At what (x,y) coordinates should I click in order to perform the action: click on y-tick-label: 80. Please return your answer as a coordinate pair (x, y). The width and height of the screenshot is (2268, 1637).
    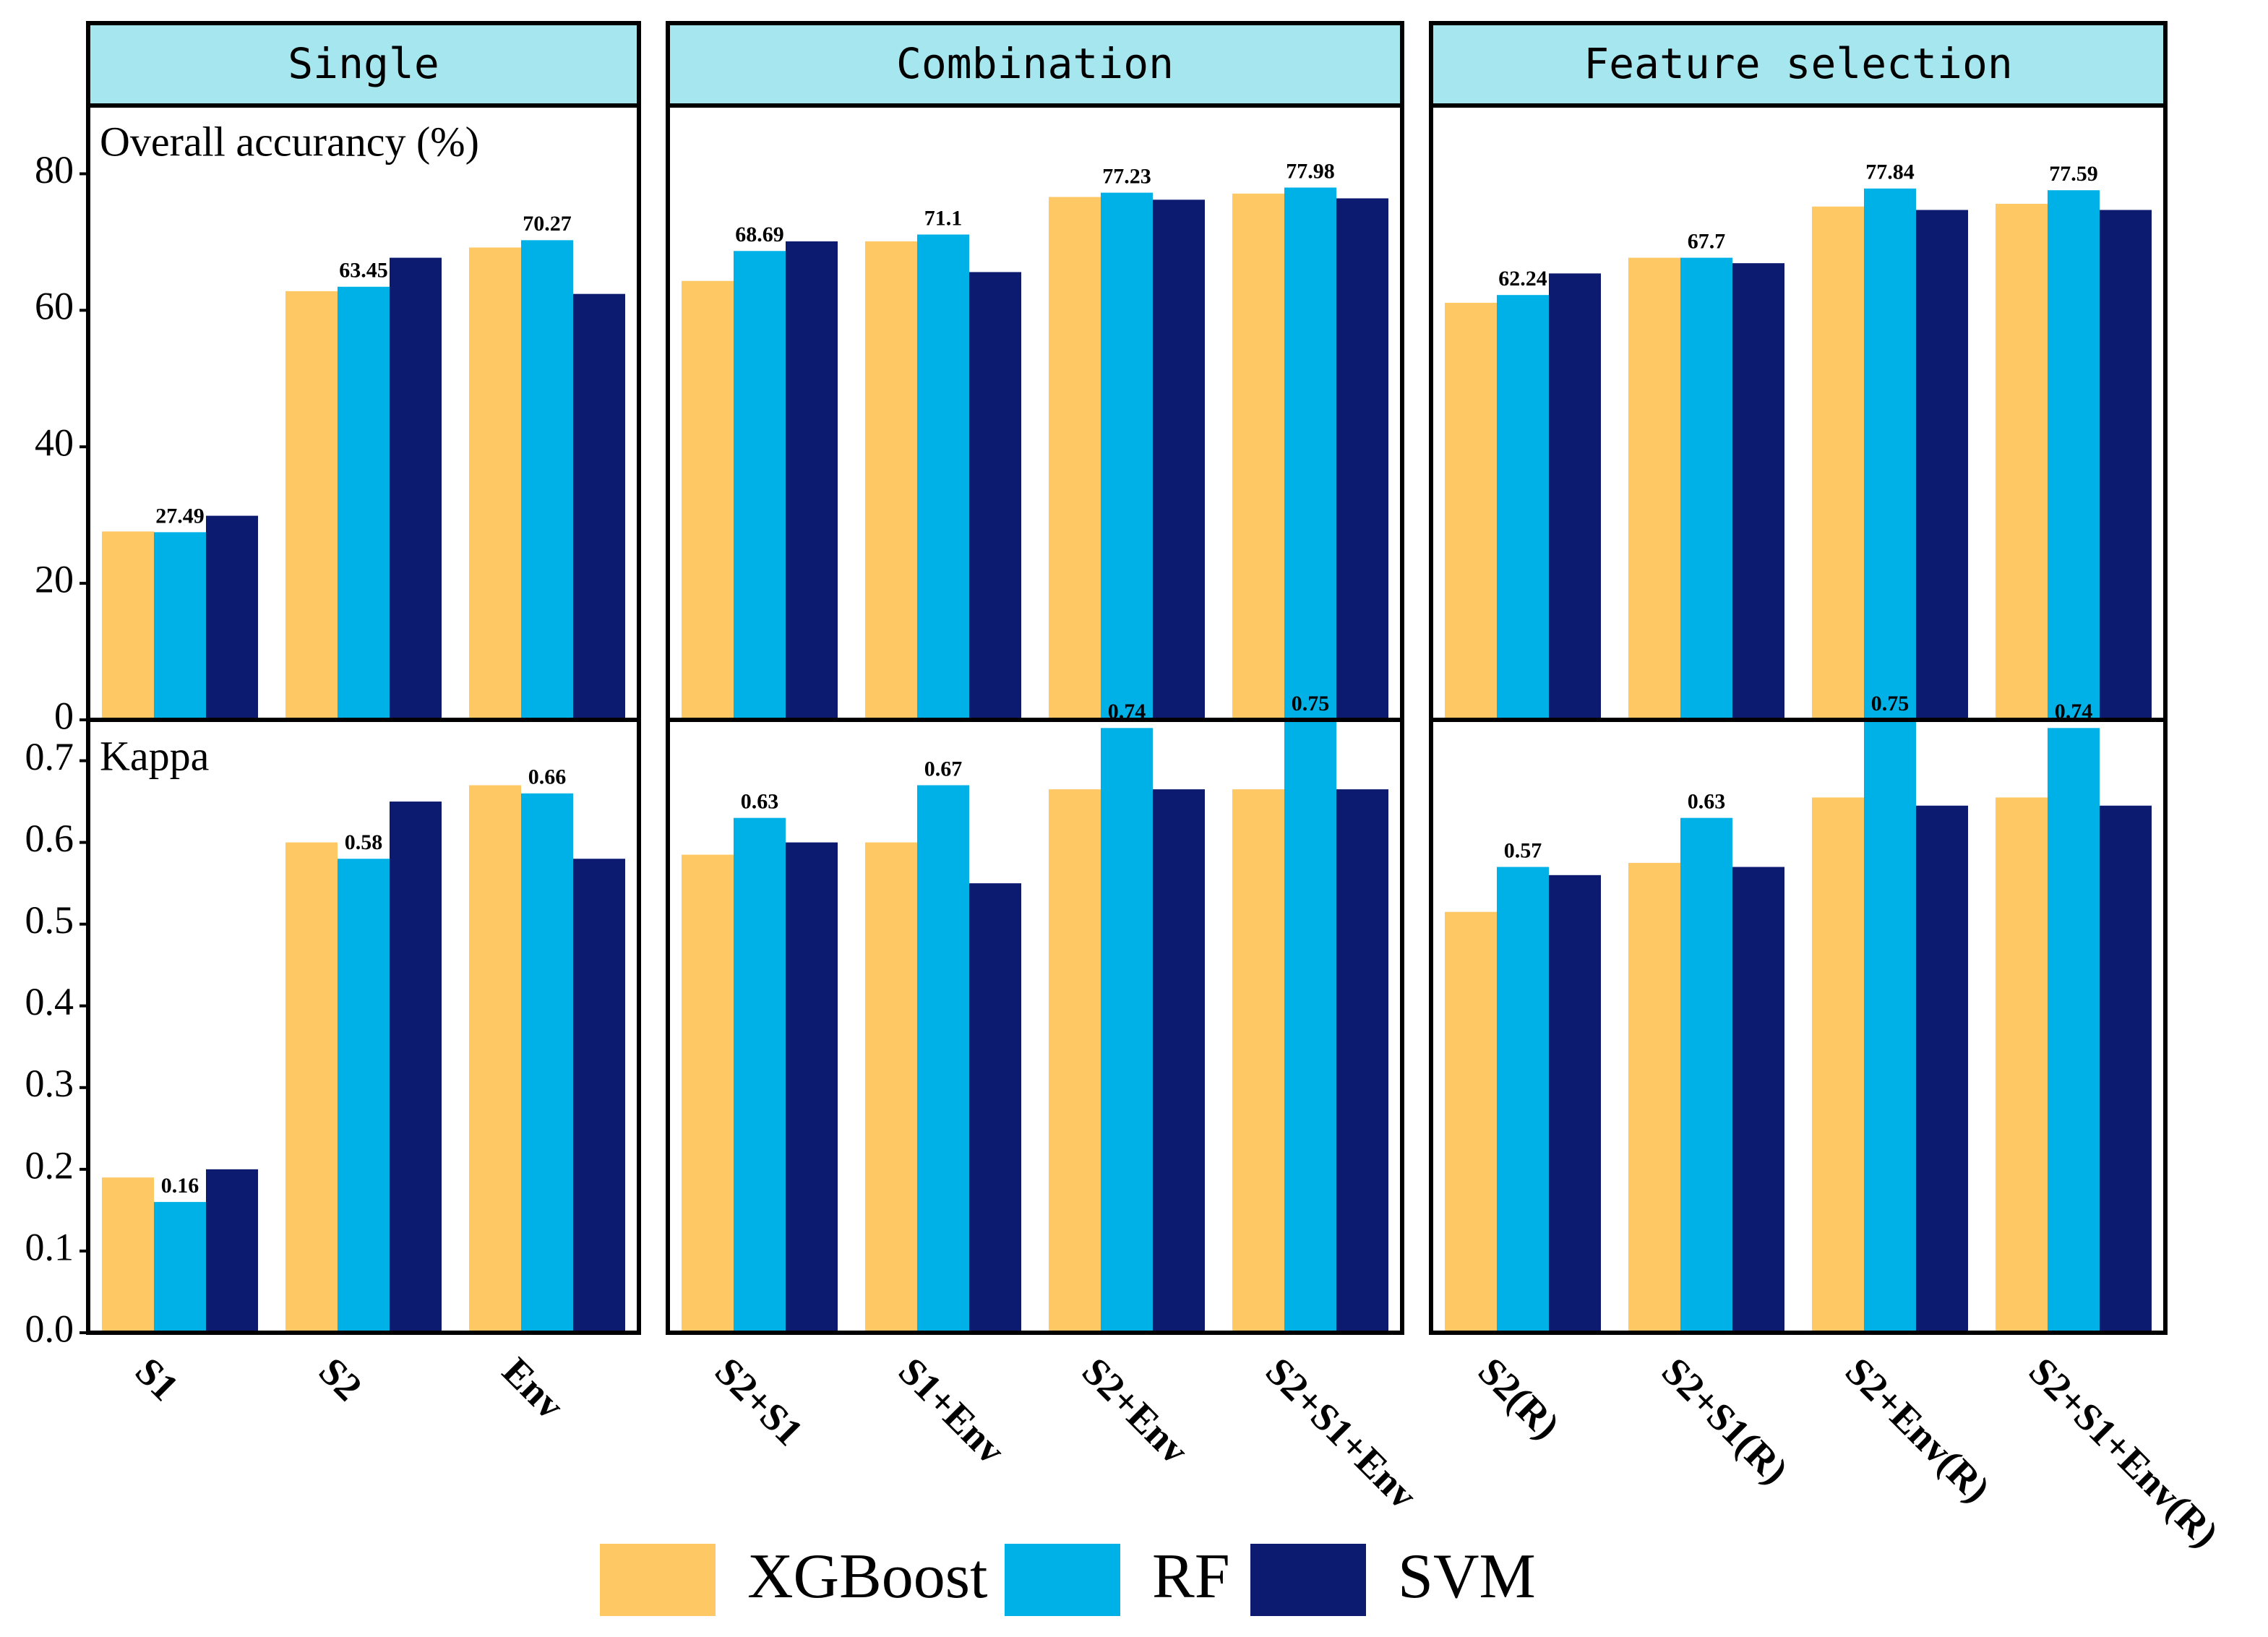
    Looking at the image, I should click on (54, 170).